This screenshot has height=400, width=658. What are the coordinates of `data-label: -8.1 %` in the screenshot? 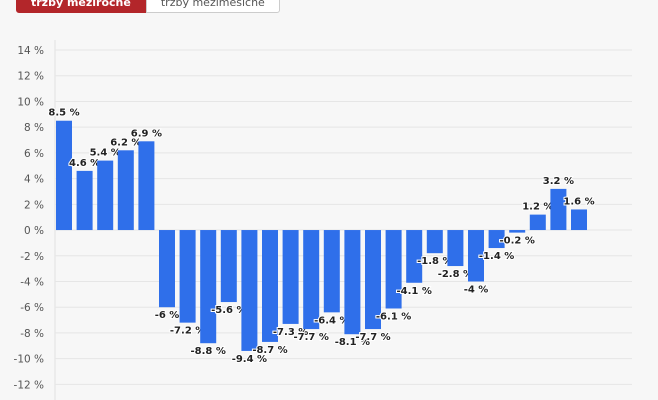 It's located at (352, 342).